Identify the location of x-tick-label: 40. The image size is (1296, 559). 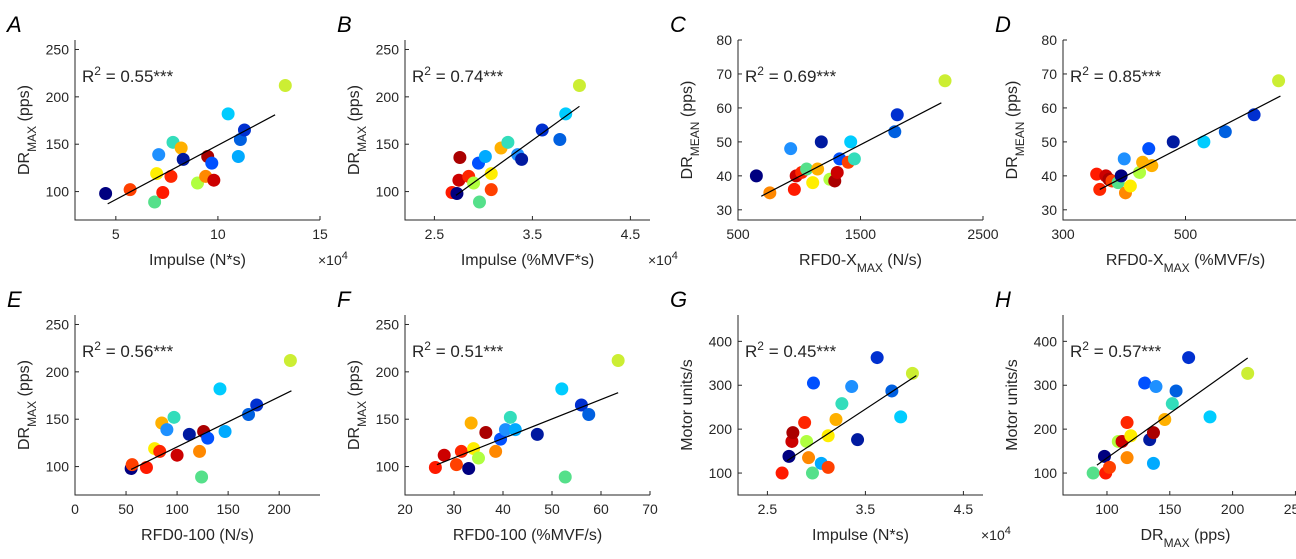
(503, 509).